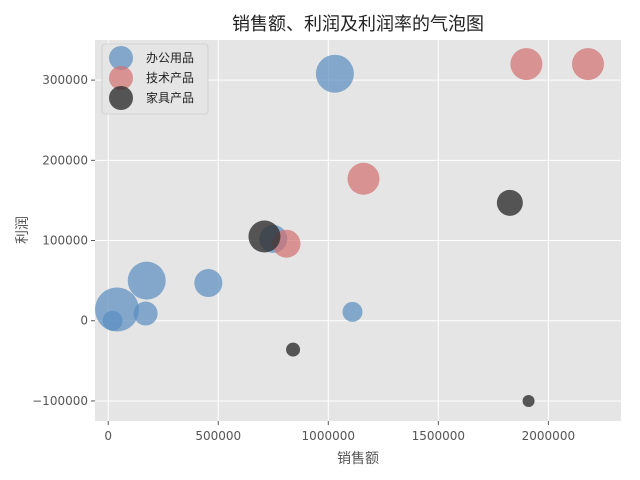  I want to click on y-tick-label: 100000, so click(65, 241).